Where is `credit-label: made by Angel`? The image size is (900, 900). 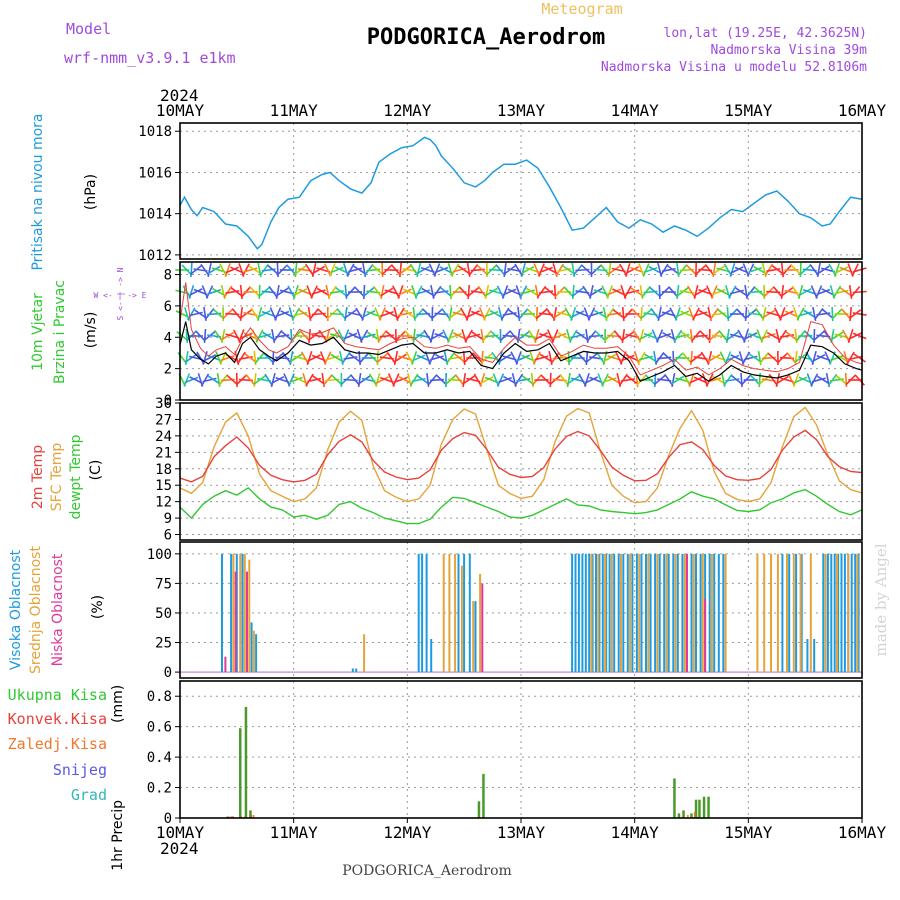 credit-label: made by Angel is located at coordinates (881, 599).